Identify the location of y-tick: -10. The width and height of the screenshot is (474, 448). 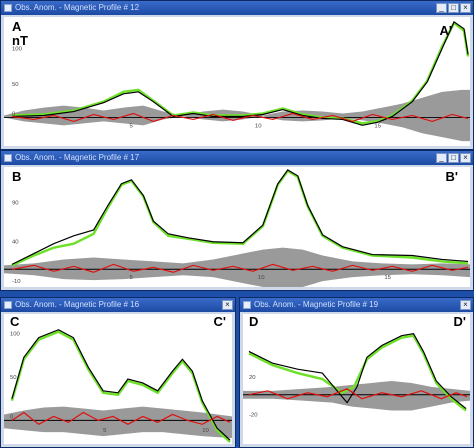
(16, 282).